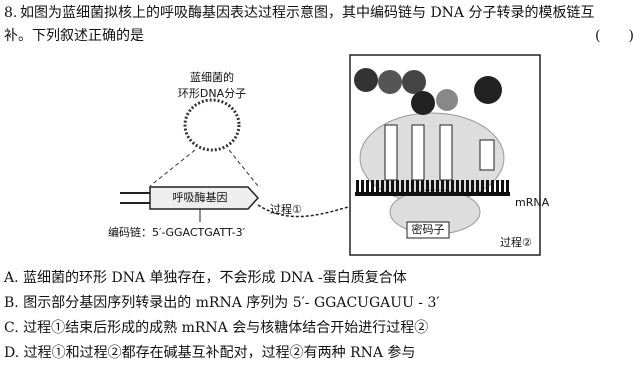 This screenshot has width=642, height=369. Describe the element at coordinates (306, 211) in the screenshot. I see `process1-arrow` at that location.